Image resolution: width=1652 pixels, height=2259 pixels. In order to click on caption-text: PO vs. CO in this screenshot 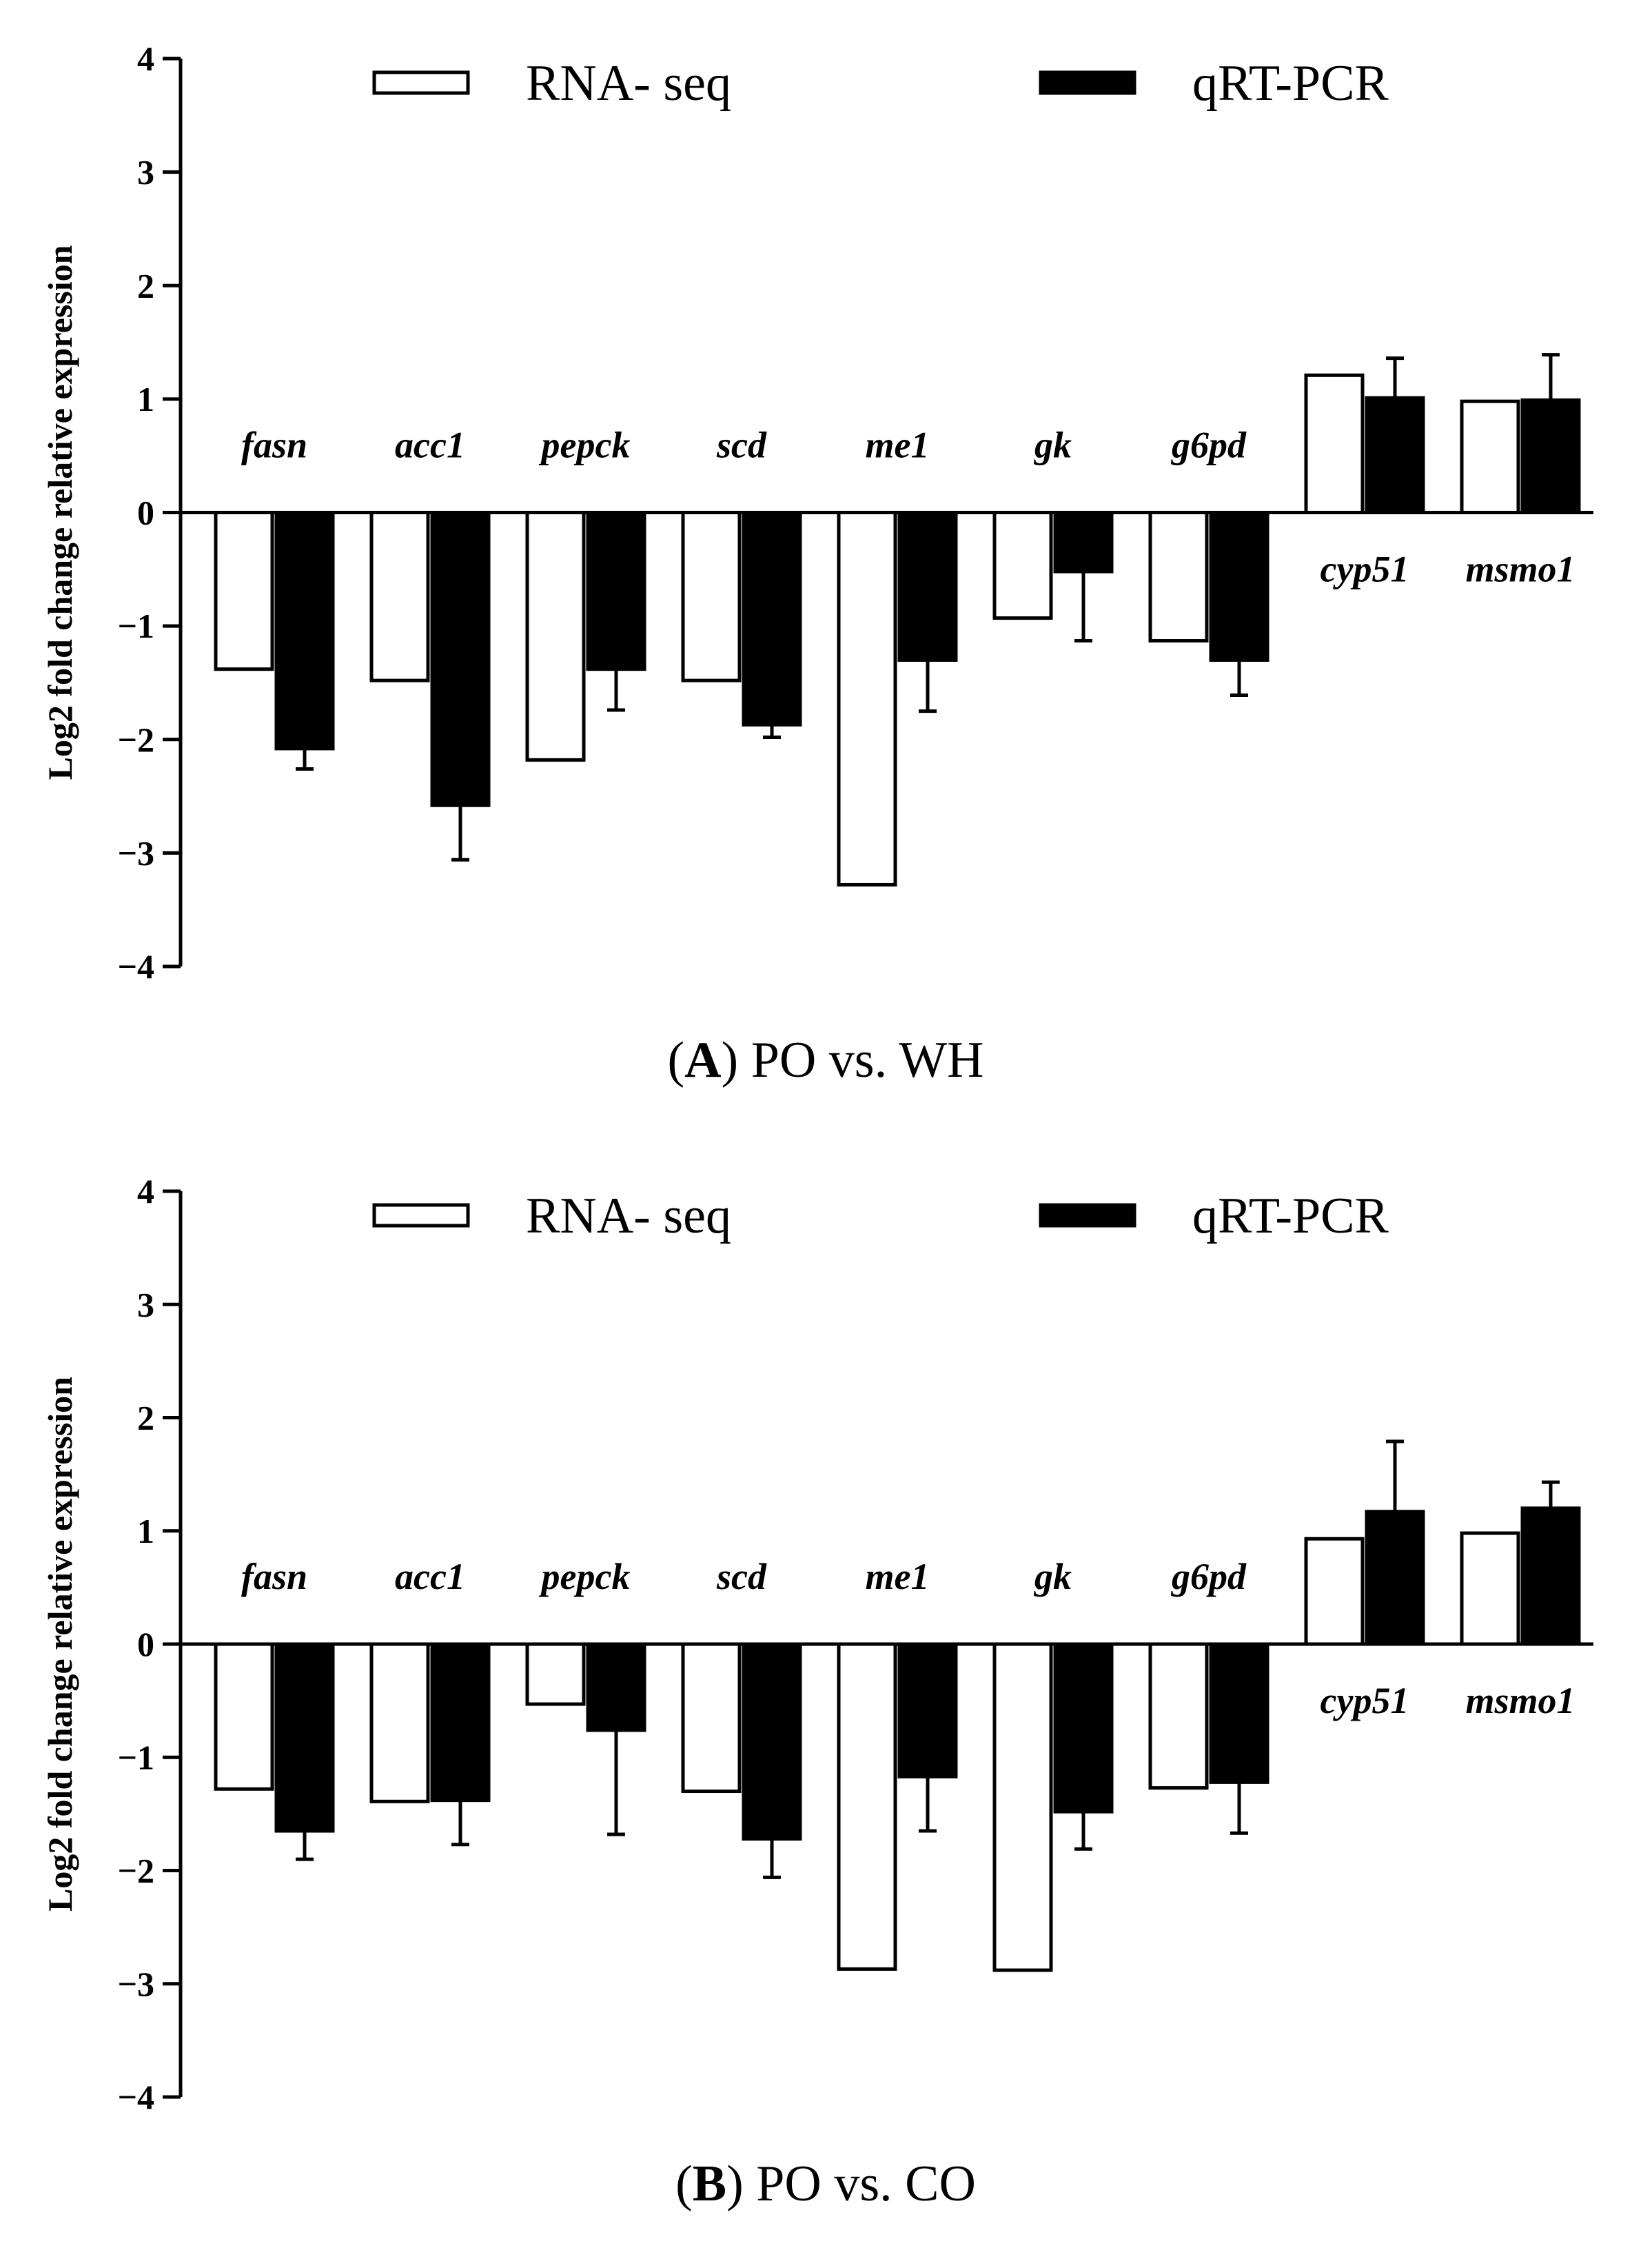, I will do `click(866, 2184)`.